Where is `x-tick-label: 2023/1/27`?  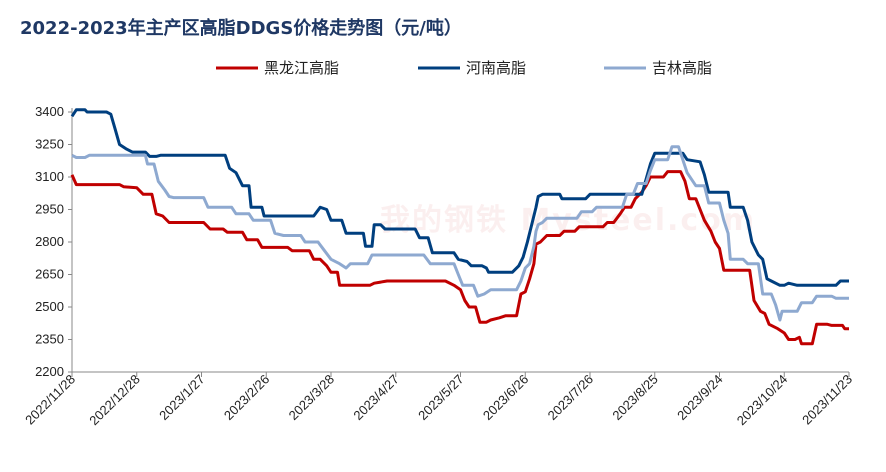 x-tick-label: 2023/1/27 is located at coordinates (182, 398).